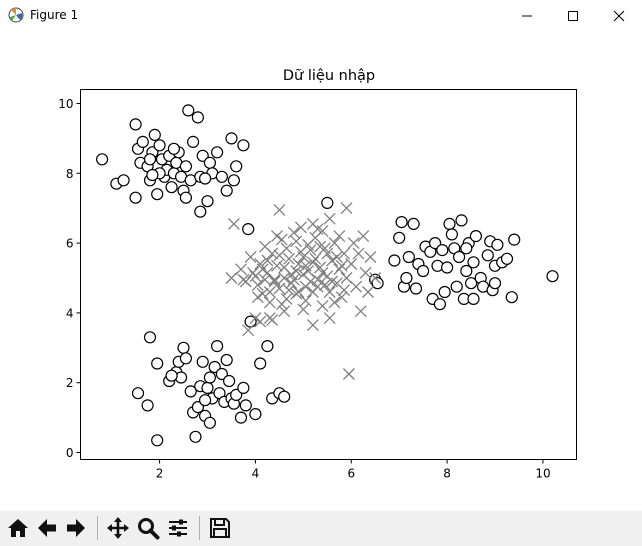 This screenshot has width=642, height=546. I want to click on home-icon, so click(18, 528).